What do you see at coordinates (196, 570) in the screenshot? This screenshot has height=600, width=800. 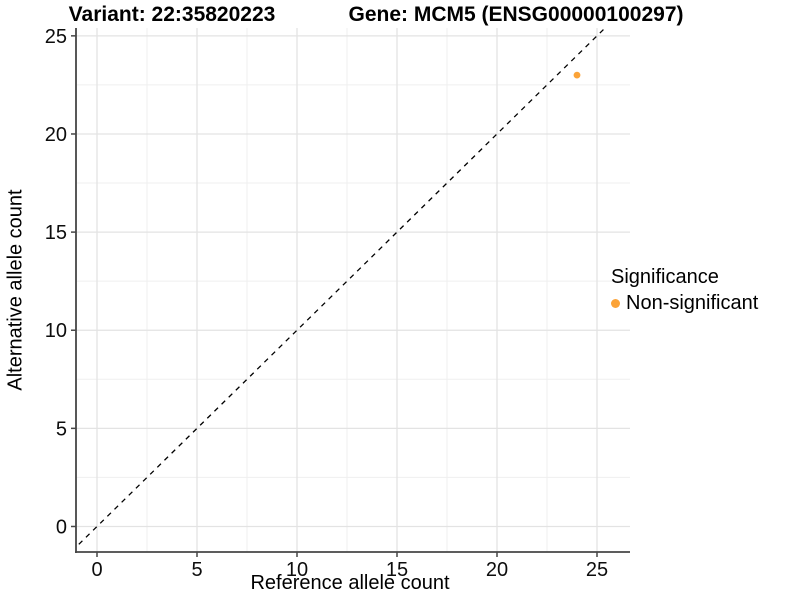 I see `x-tick-label: 5` at bounding box center [196, 570].